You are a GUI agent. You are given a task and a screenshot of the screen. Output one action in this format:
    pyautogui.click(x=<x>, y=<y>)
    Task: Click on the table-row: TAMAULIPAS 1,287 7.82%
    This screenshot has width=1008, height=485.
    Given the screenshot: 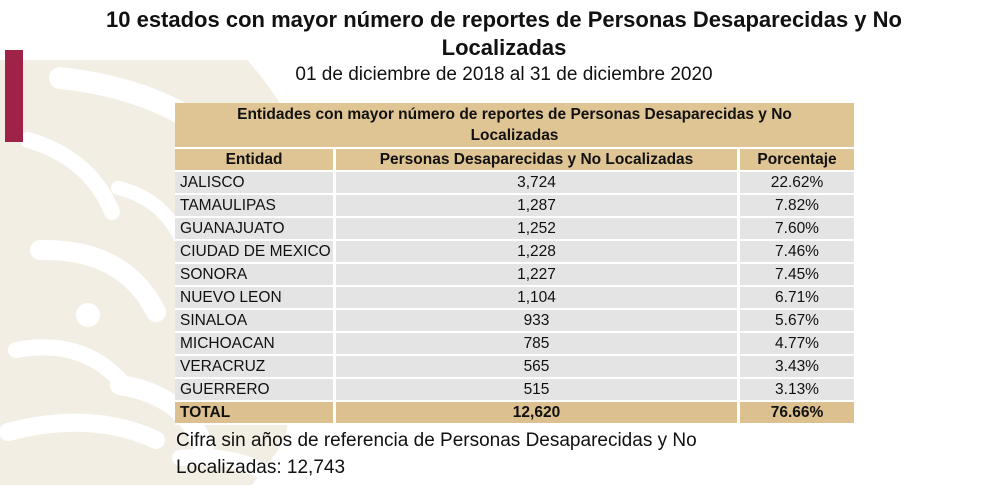 What is the action you would take?
    pyautogui.click(x=514, y=206)
    